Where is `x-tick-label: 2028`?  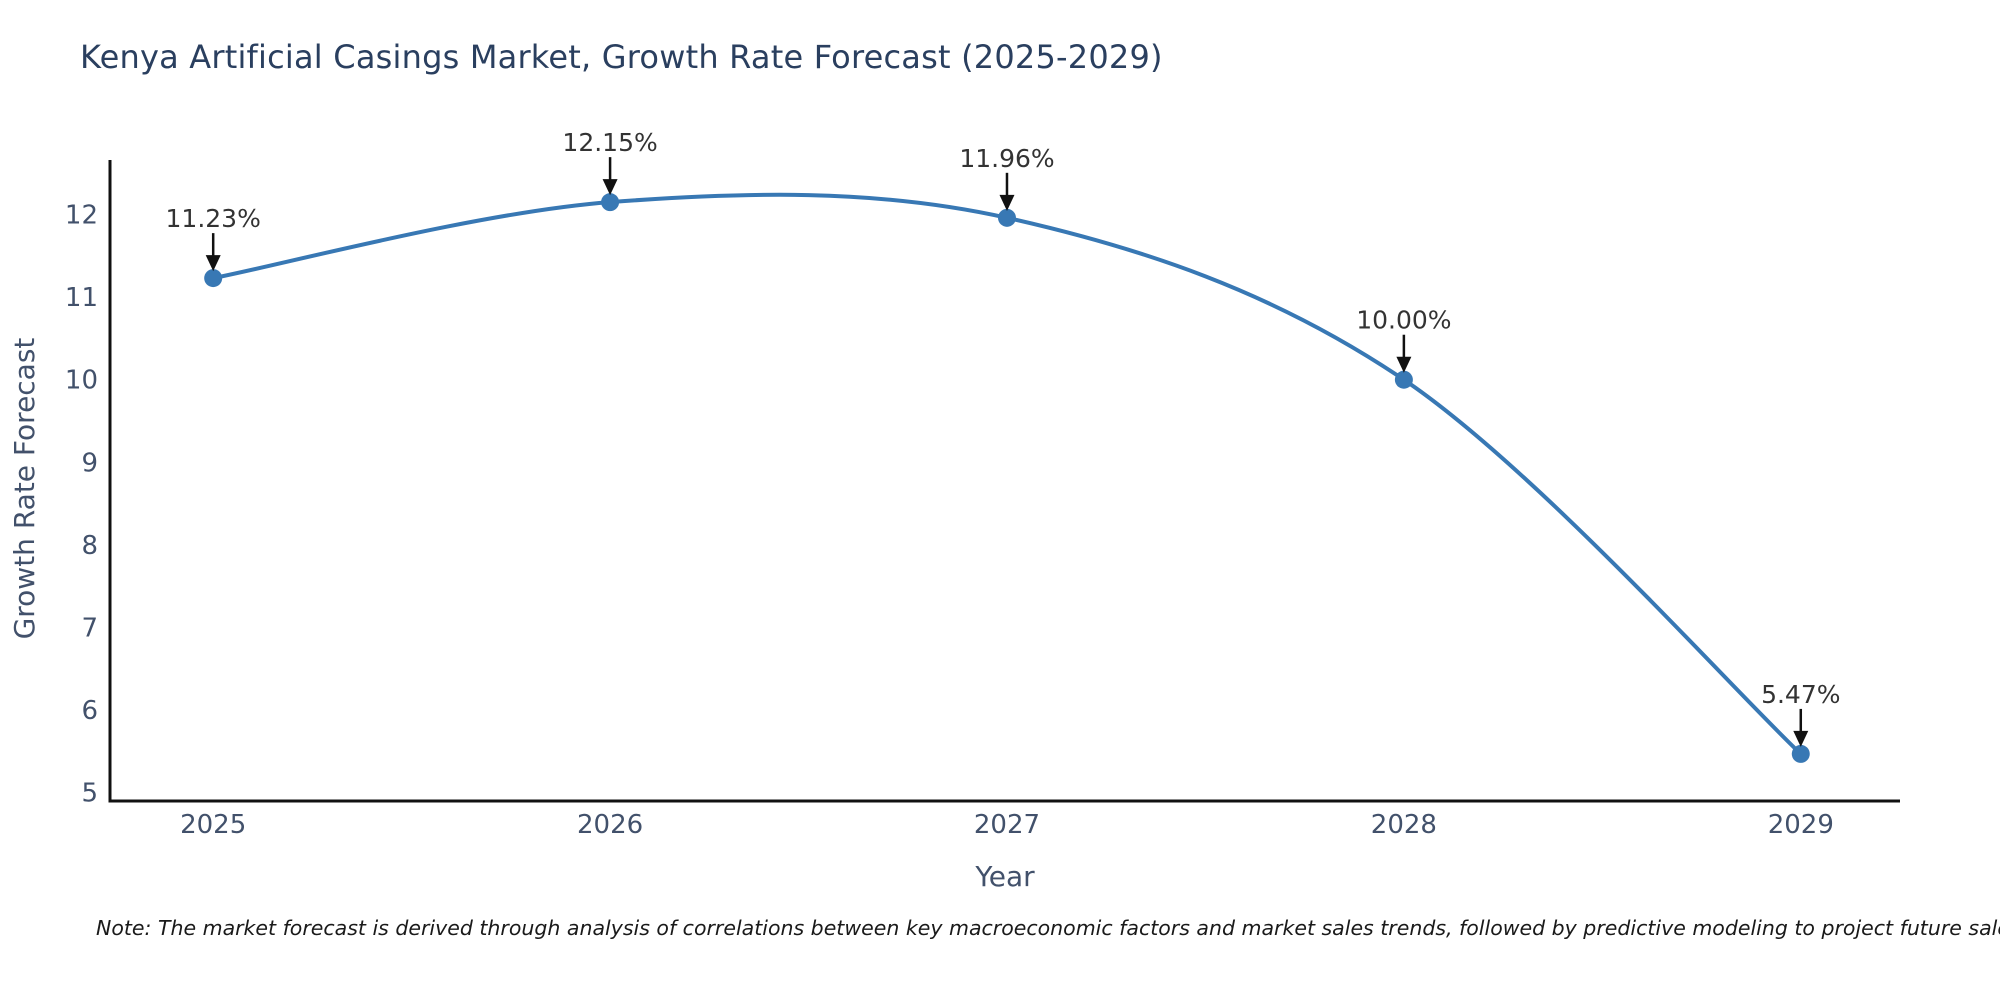
x-tick-label: 2028 is located at coordinates (1404, 825).